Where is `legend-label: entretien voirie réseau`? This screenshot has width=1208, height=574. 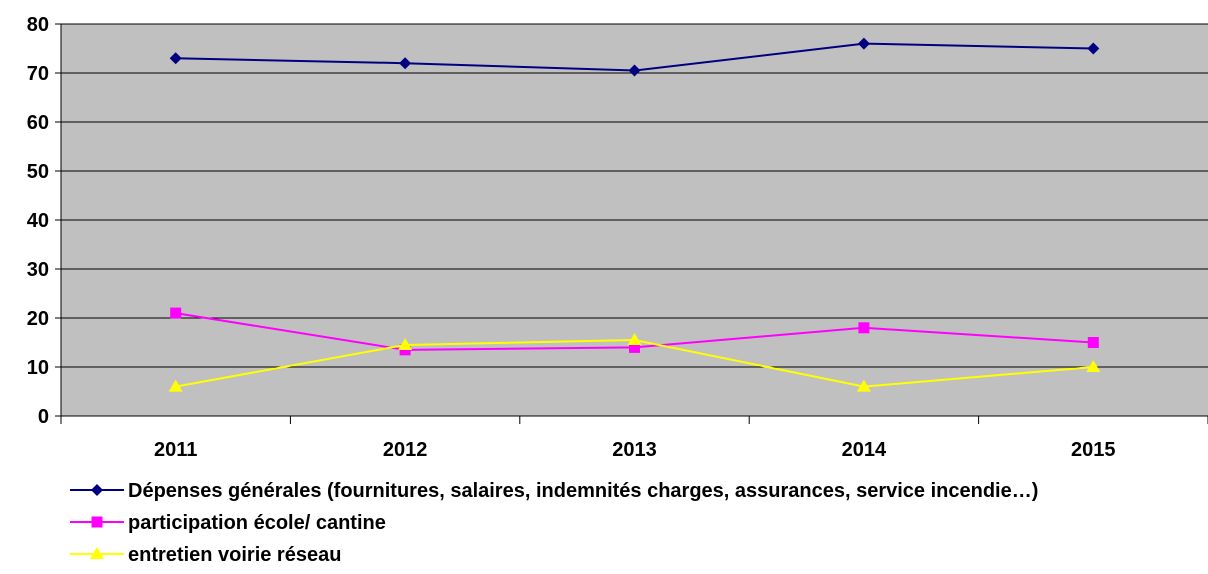
legend-label: entretien voirie réseau is located at coordinates (234, 555).